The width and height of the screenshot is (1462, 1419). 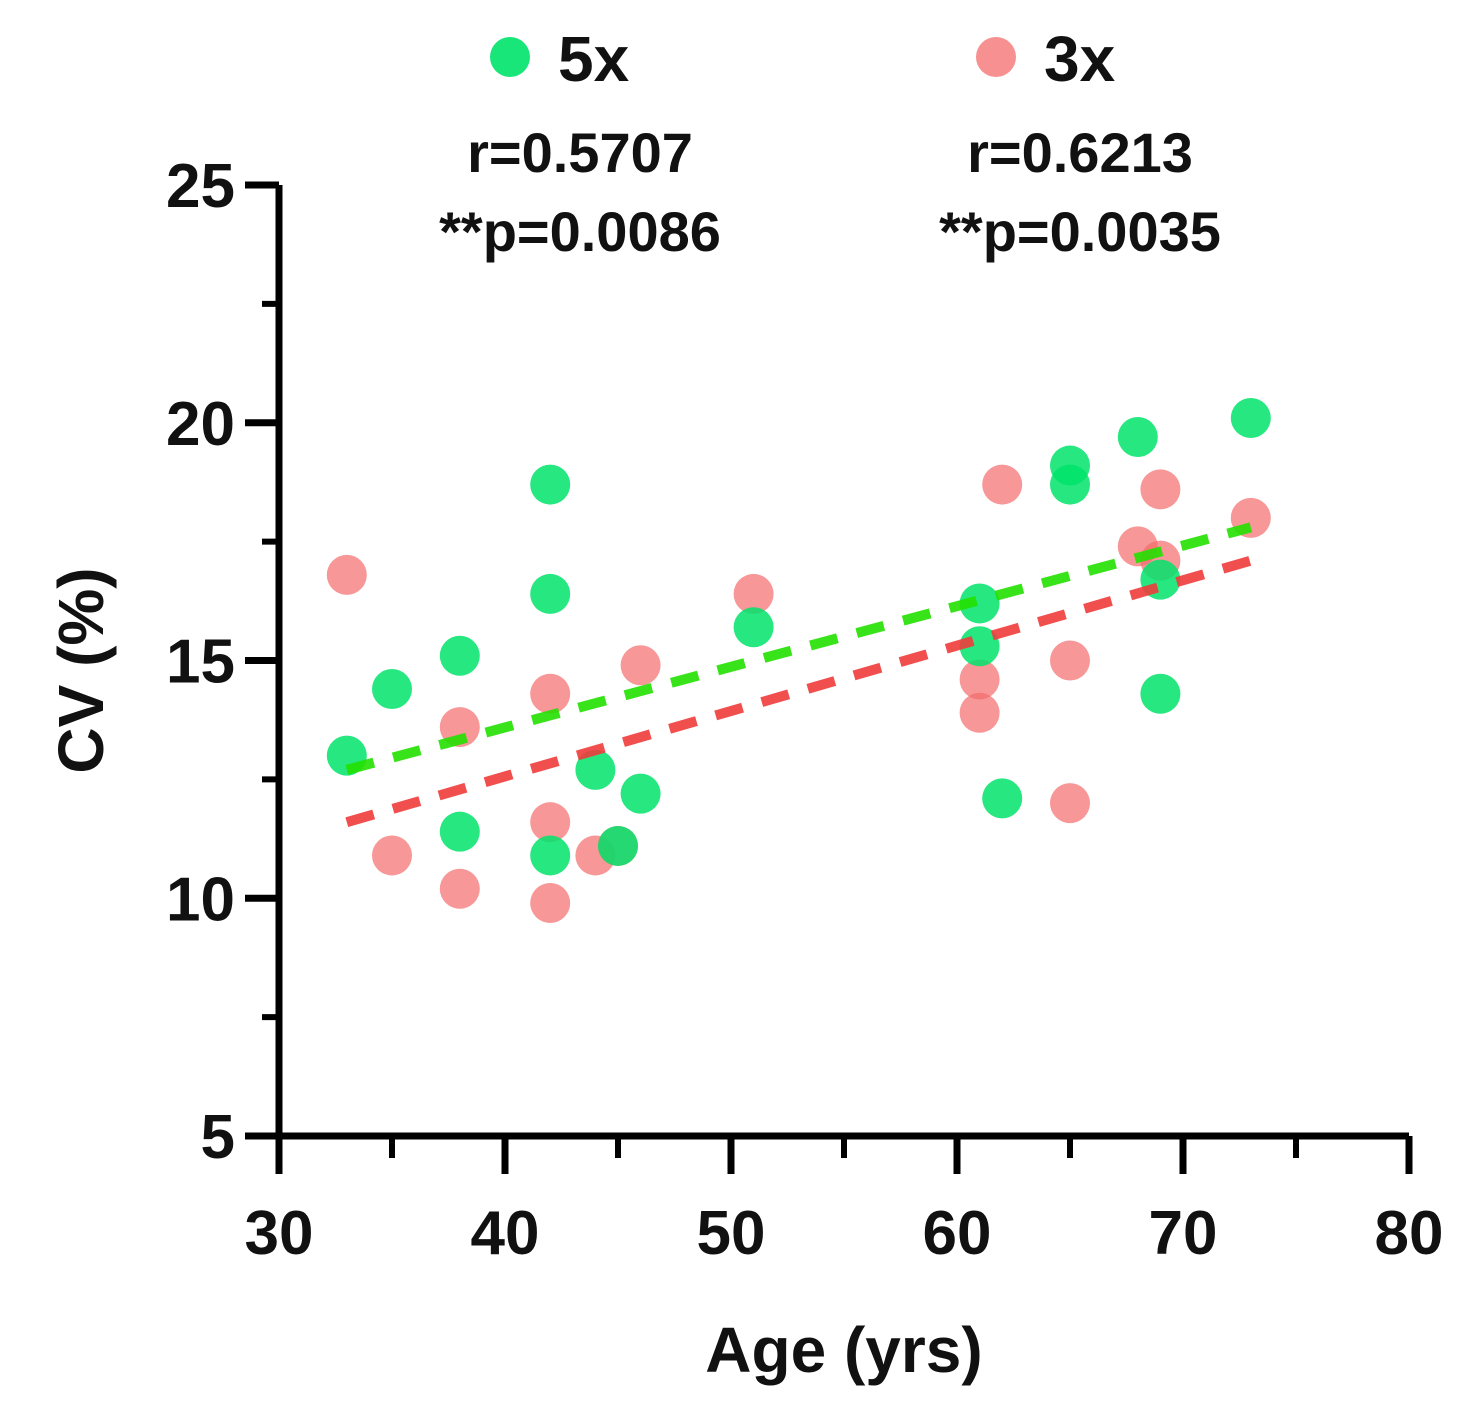 I want to click on annotation-5x-r: r=0.5707, so click(x=580, y=152).